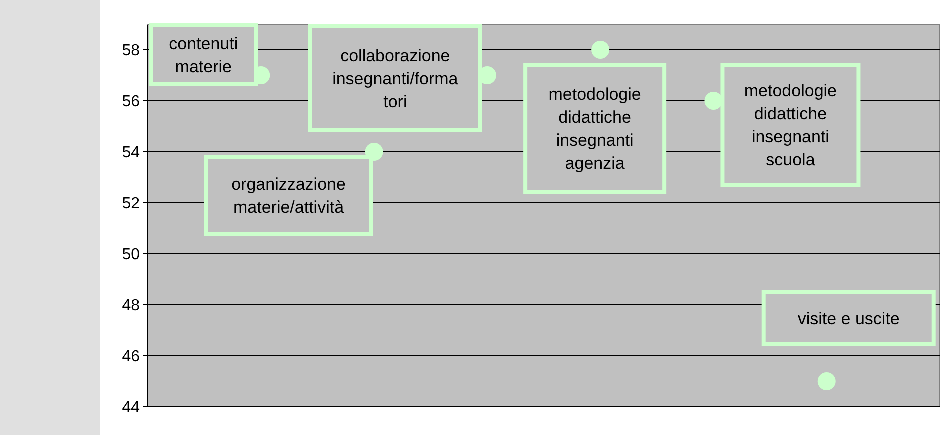  I want to click on y-tick-label: 50, so click(131, 255).